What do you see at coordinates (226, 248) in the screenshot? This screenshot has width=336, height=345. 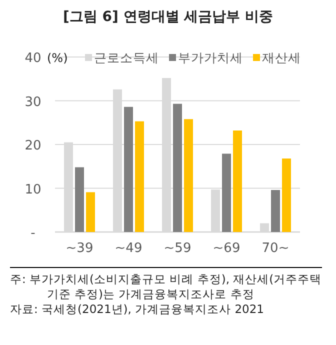 I see `x-tick-label: ~69` at bounding box center [226, 248].